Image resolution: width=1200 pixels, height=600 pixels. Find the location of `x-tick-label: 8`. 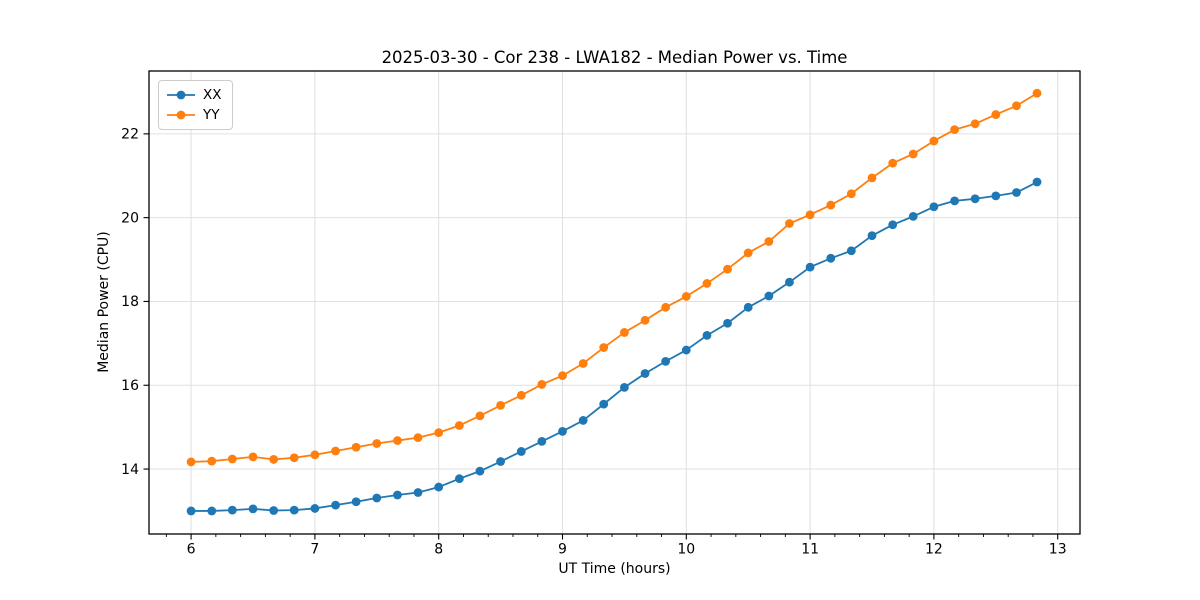

x-tick-label: 8 is located at coordinates (438, 550).